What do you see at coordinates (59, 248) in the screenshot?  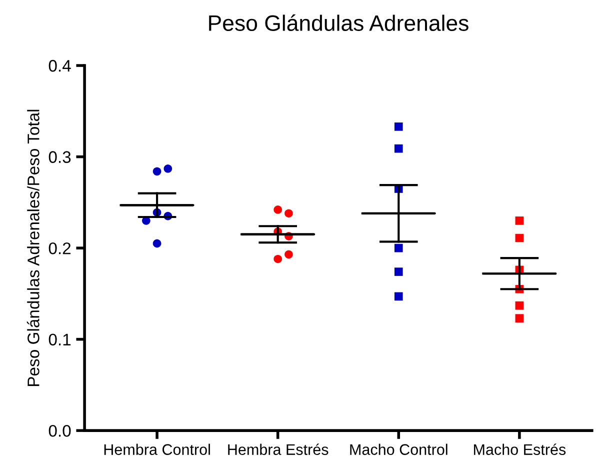 I see `y-tick-label: 0.2` at bounding box center [59, 248].